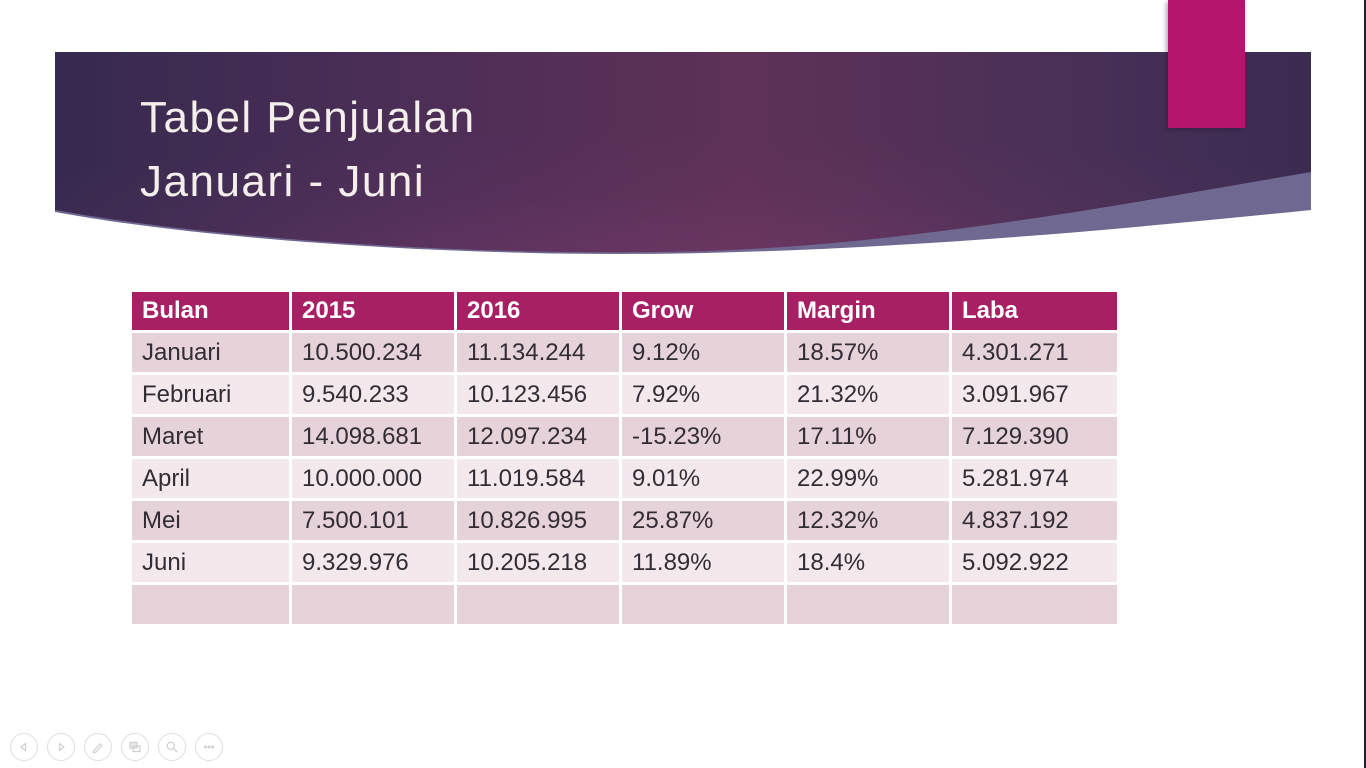 The width and height of the screenshot is (1366, 768). Describe the element at coordinates (704, 393) in the screenshot. I see `table-cell: 7.92%` at that location.